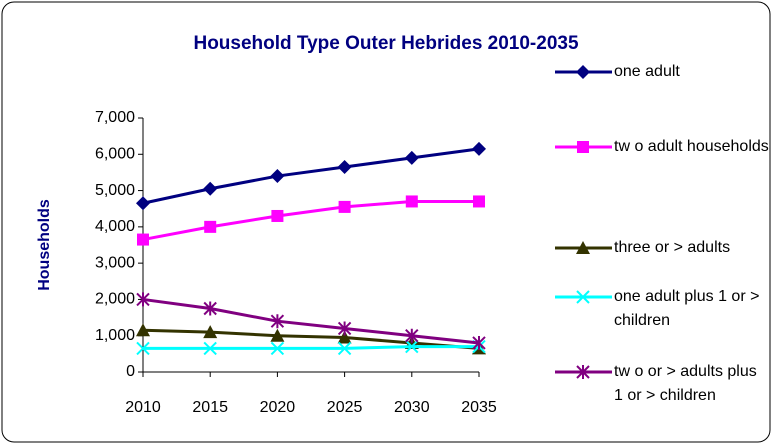 This screenshot has width=773, height=446. What do you see at coordinates (412, 407) in the screenshot?
I see `x-tick-label: 2030` at bounding box center [412, 407].